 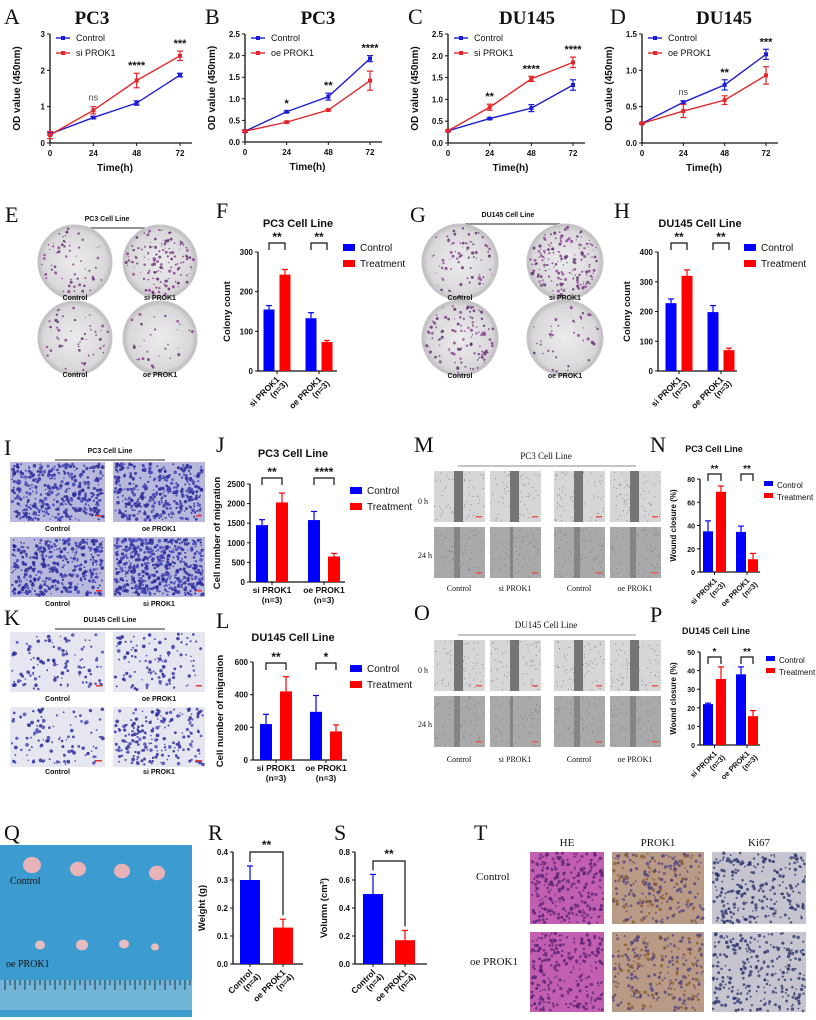 I want to click on legend-label: Treatment, so click(x=382, y=264).